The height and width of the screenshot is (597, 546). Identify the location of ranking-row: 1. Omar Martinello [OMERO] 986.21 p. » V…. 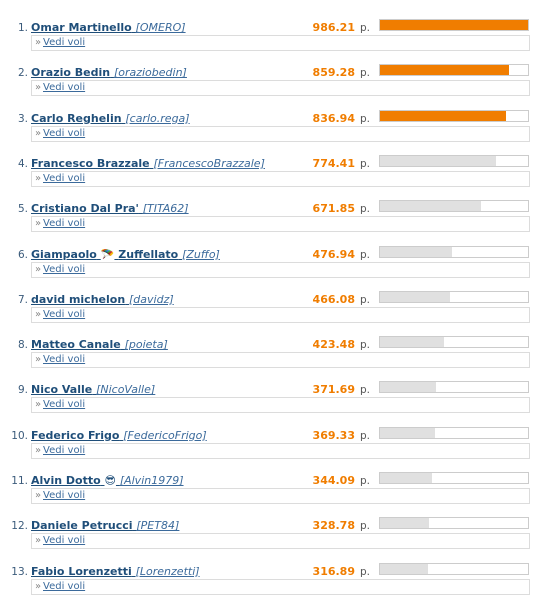
(273, 30).